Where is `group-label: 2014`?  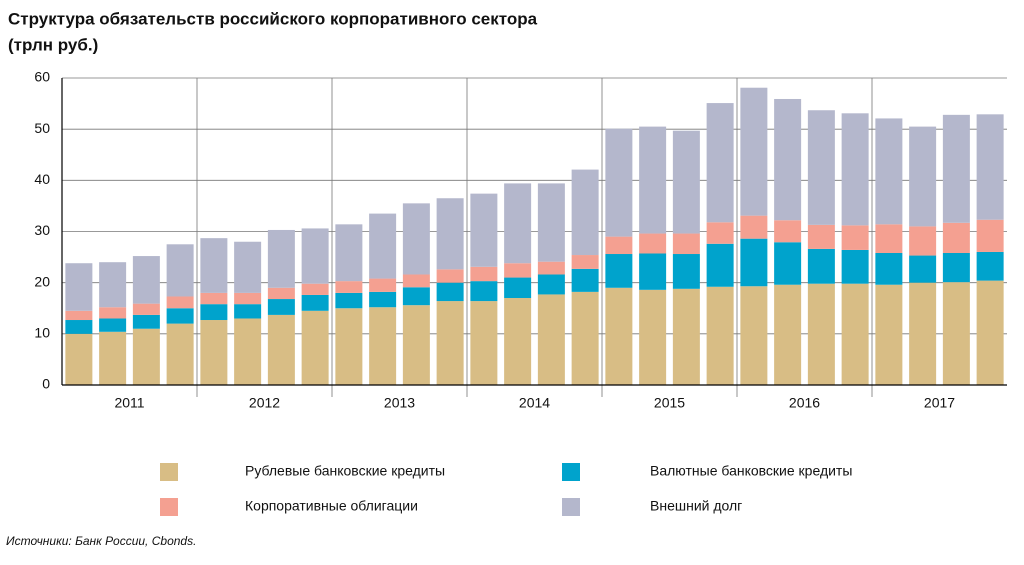 group-label: 2014 is located at coordinates (534, 403).